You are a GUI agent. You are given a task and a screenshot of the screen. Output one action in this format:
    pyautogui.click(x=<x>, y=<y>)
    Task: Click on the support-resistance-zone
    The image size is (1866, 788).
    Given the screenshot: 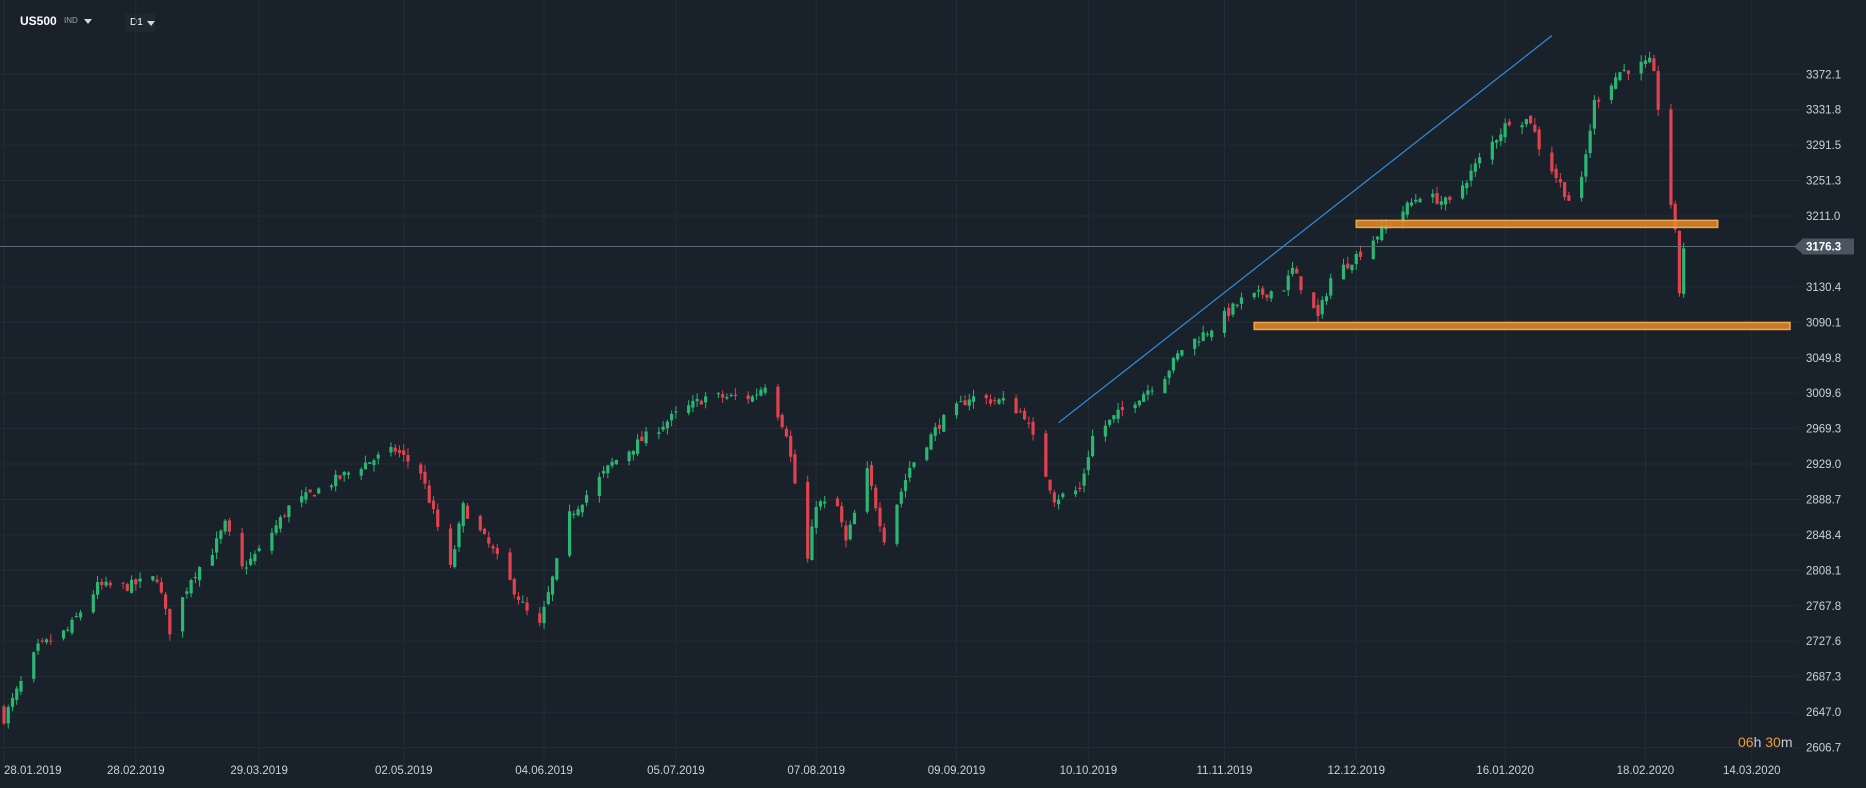 What is the action you would take?
    pyautogui.click(x=1522, y=326)
    